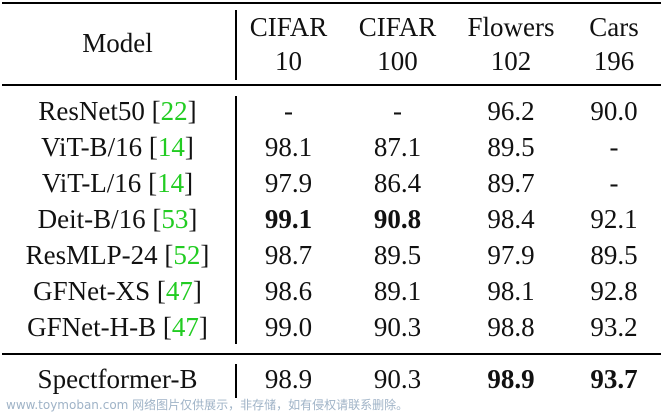 This screenshot has width=665, height=413. What do you see at coordinates (511, 219) in the screenshot?
I see `cell-value: 98.4` at bounding box center [511, 219].